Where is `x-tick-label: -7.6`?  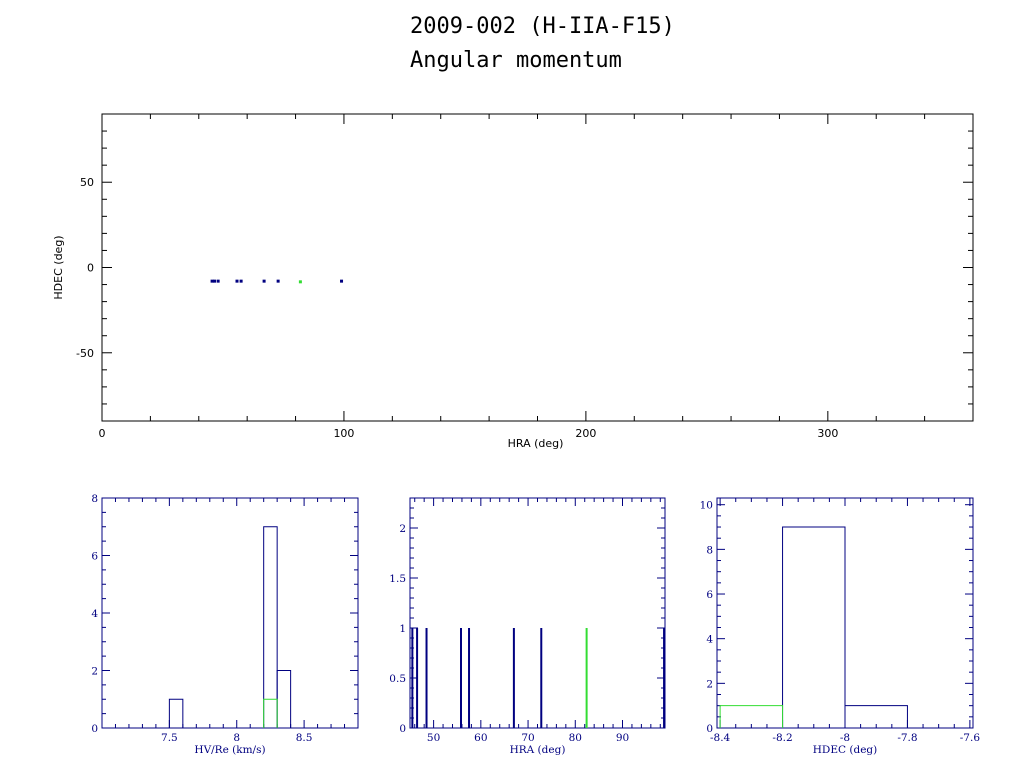 x-tick-label: -7.6 is located at coordinates (970, 738).